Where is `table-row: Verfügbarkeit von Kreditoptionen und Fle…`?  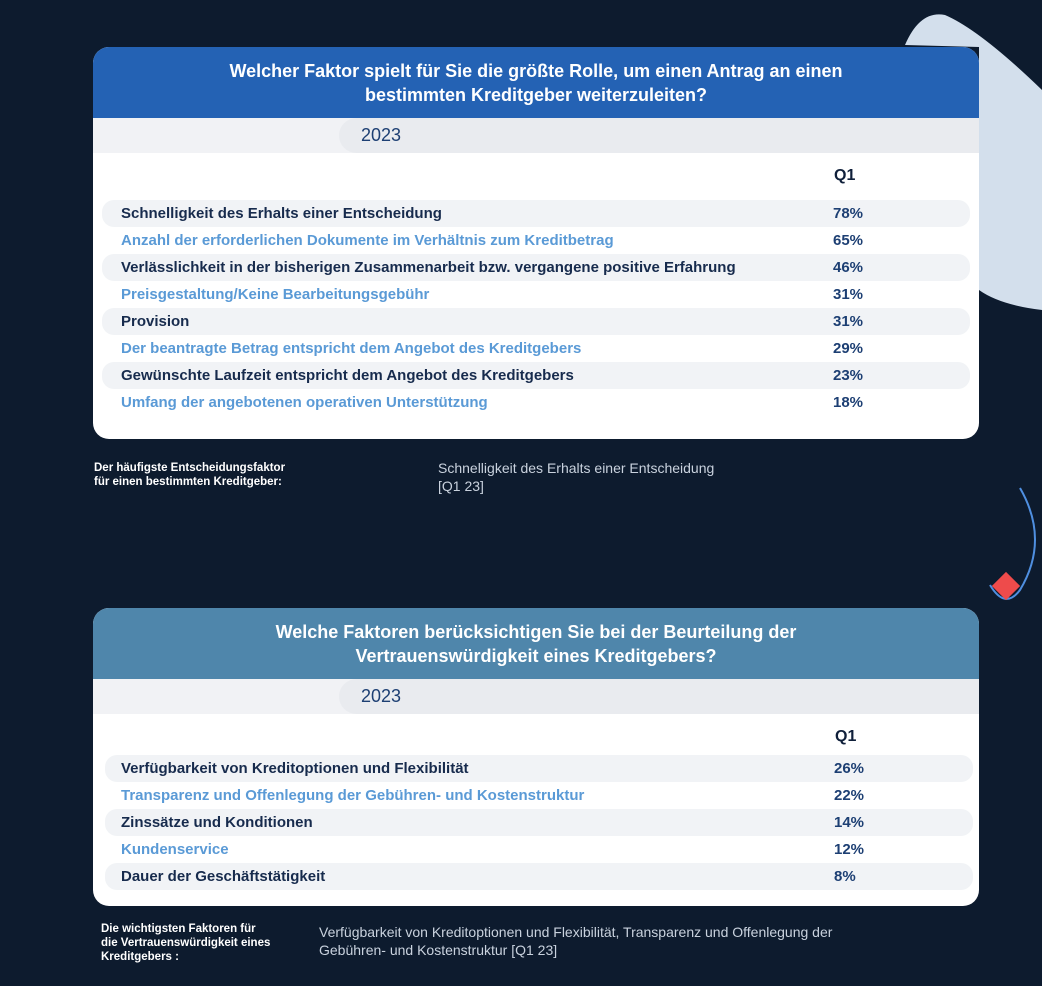
table-row: Verfügbarkeit von Kreditoptionen und Fle… is located at coordinates (539, 768).